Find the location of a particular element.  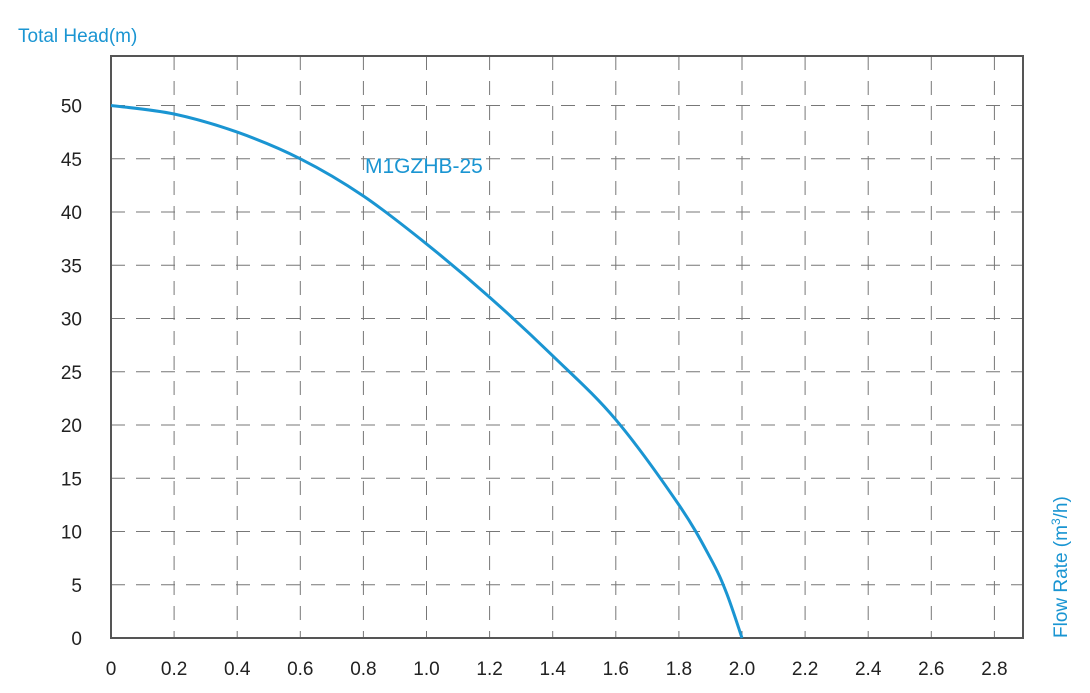

y-tick-labels: 0 5 10 15 20 25 30 35 40 45 50 is located at coordinates (71, 374).